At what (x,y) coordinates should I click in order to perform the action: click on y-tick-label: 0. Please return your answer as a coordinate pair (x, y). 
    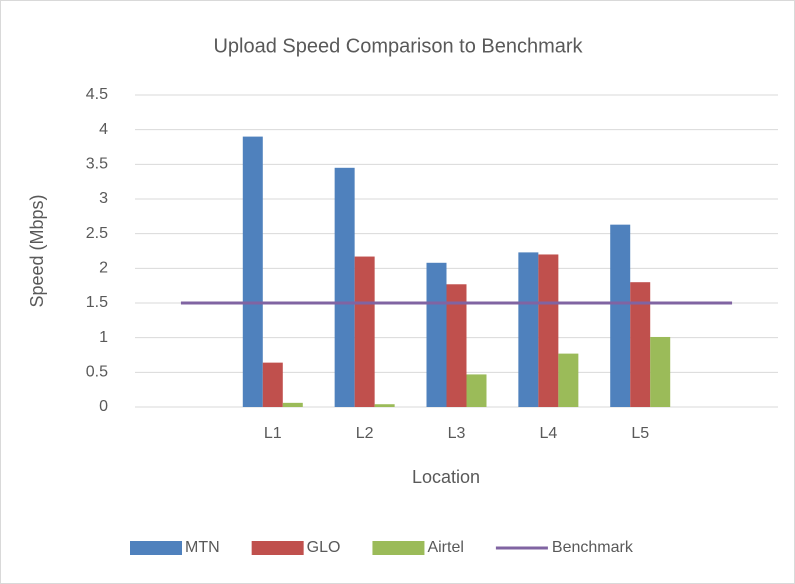
    Looking at the image, I should click on (103, 406).